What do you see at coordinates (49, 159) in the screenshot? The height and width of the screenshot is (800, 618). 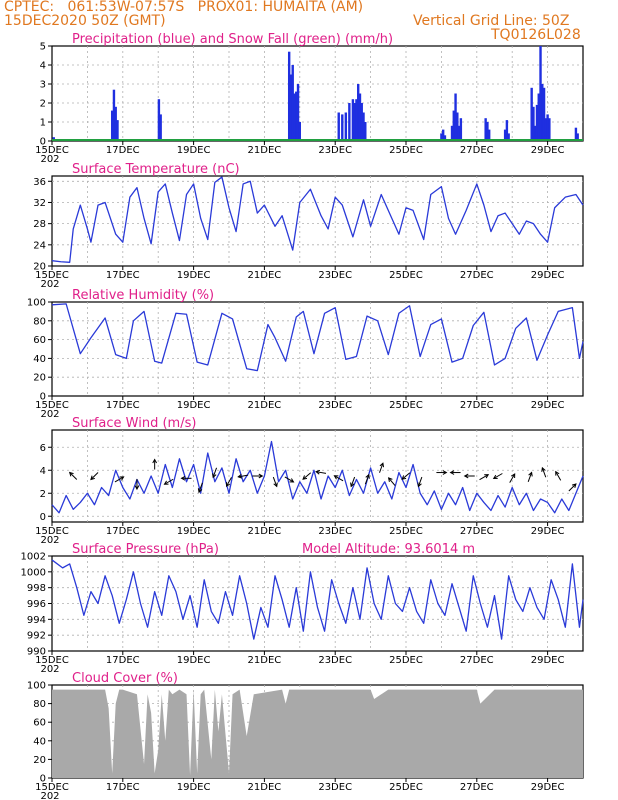 I see `precip-year-label: 202` at bounding box center [49, 159].